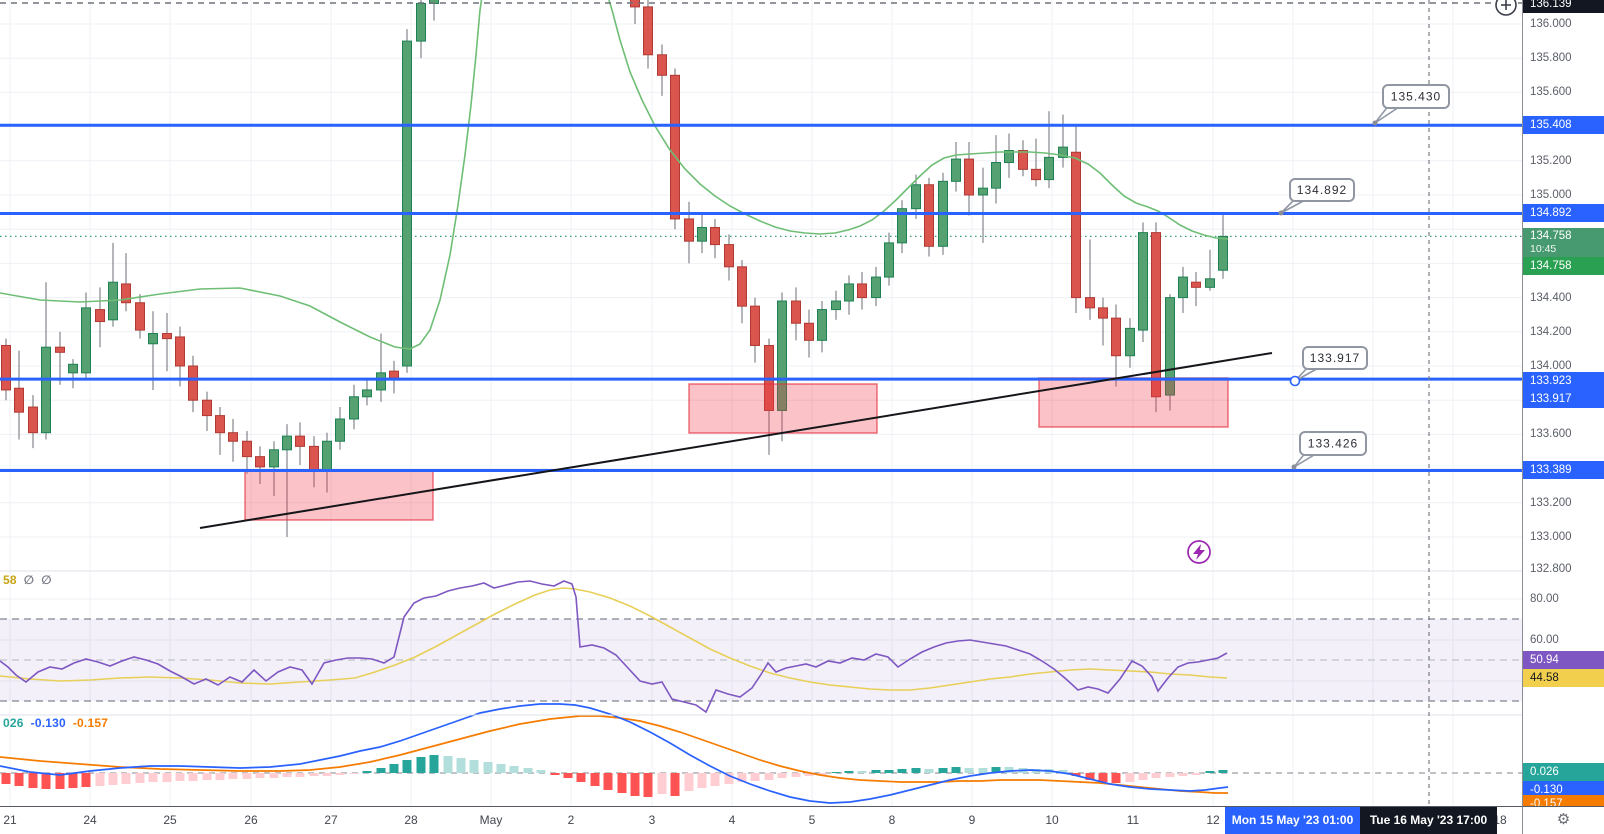 The width and height of the screenshot is (1604, 834). I want to click on callout-note: 133.917, so click(1328, 366).